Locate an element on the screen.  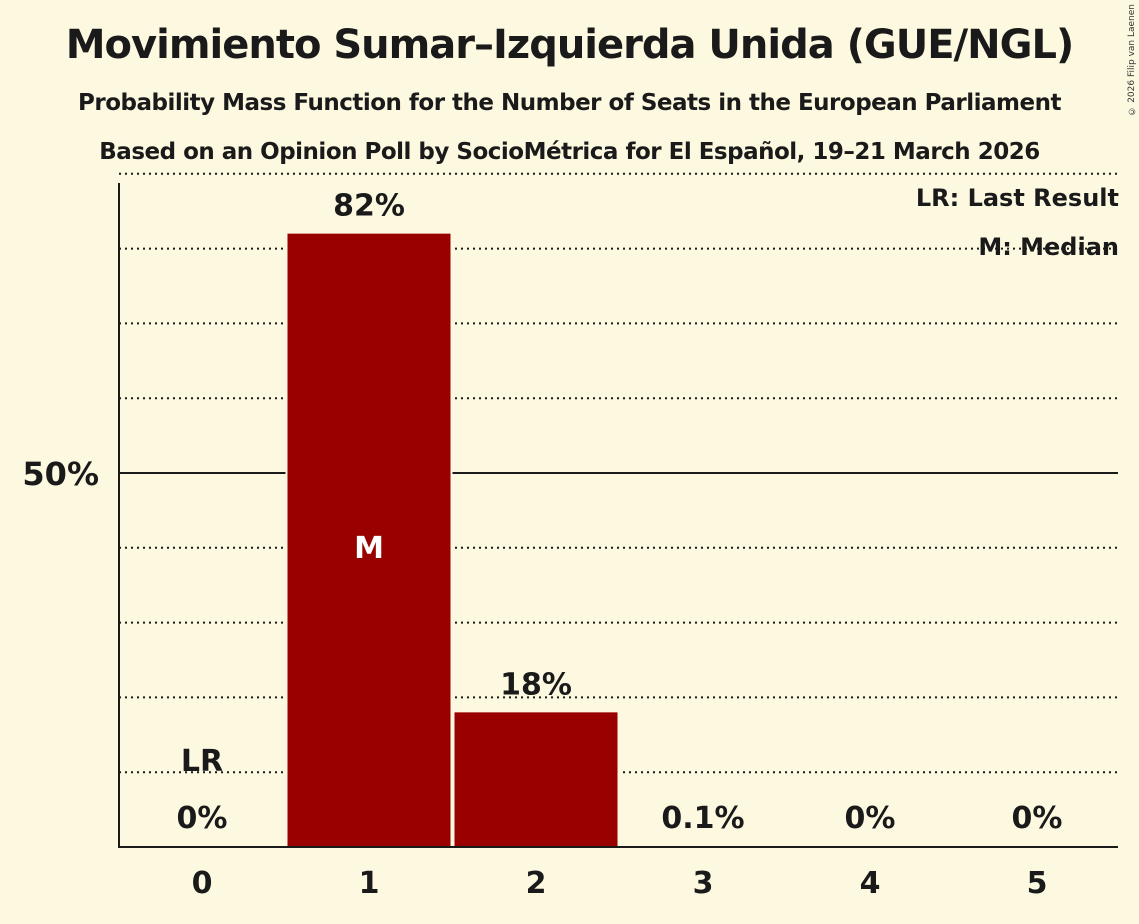
x-tick-label: 0 is located at coordinates (202, 883).